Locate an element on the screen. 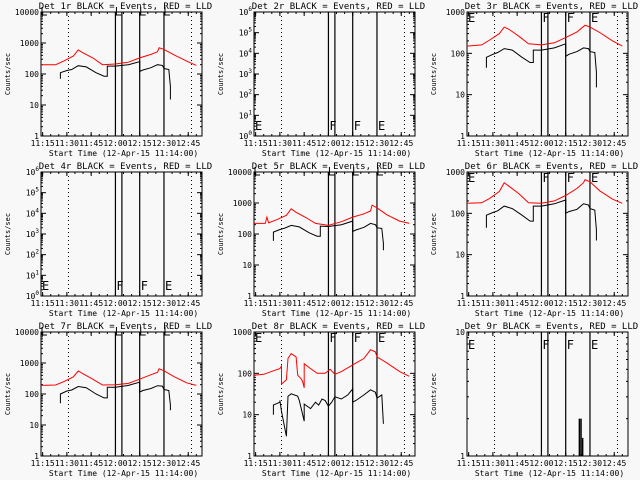 This screenshot has width=640, height=480. panel-title: Det 3r BLACK = Events, RED = LLD is located at coordinates (551, 7).